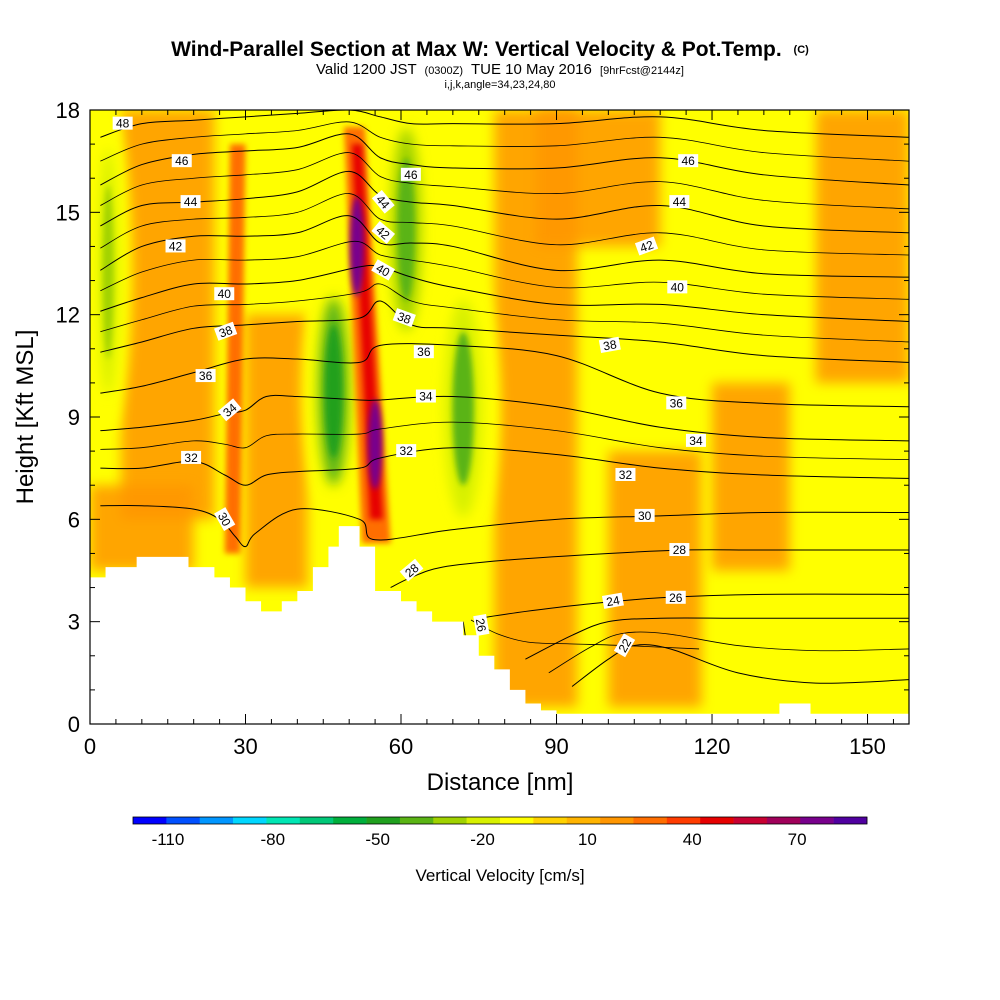 The height and width of the screenshot is (1000, 1000). What do you see at coordinates (68, 212) in the screenshot?
I see `y-tick-label: 15` at bounding box center [68, 212].